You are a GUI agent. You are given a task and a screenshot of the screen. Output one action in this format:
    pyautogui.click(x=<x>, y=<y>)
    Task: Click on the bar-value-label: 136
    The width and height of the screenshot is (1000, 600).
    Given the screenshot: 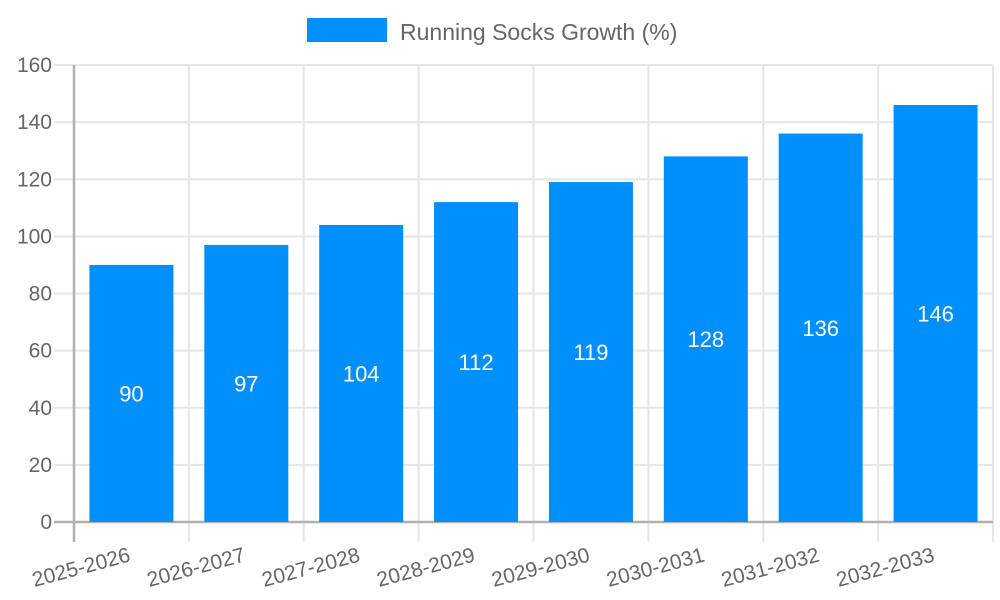 What is the action you would take?
    pyautogui.click(x=820, y=328)
    